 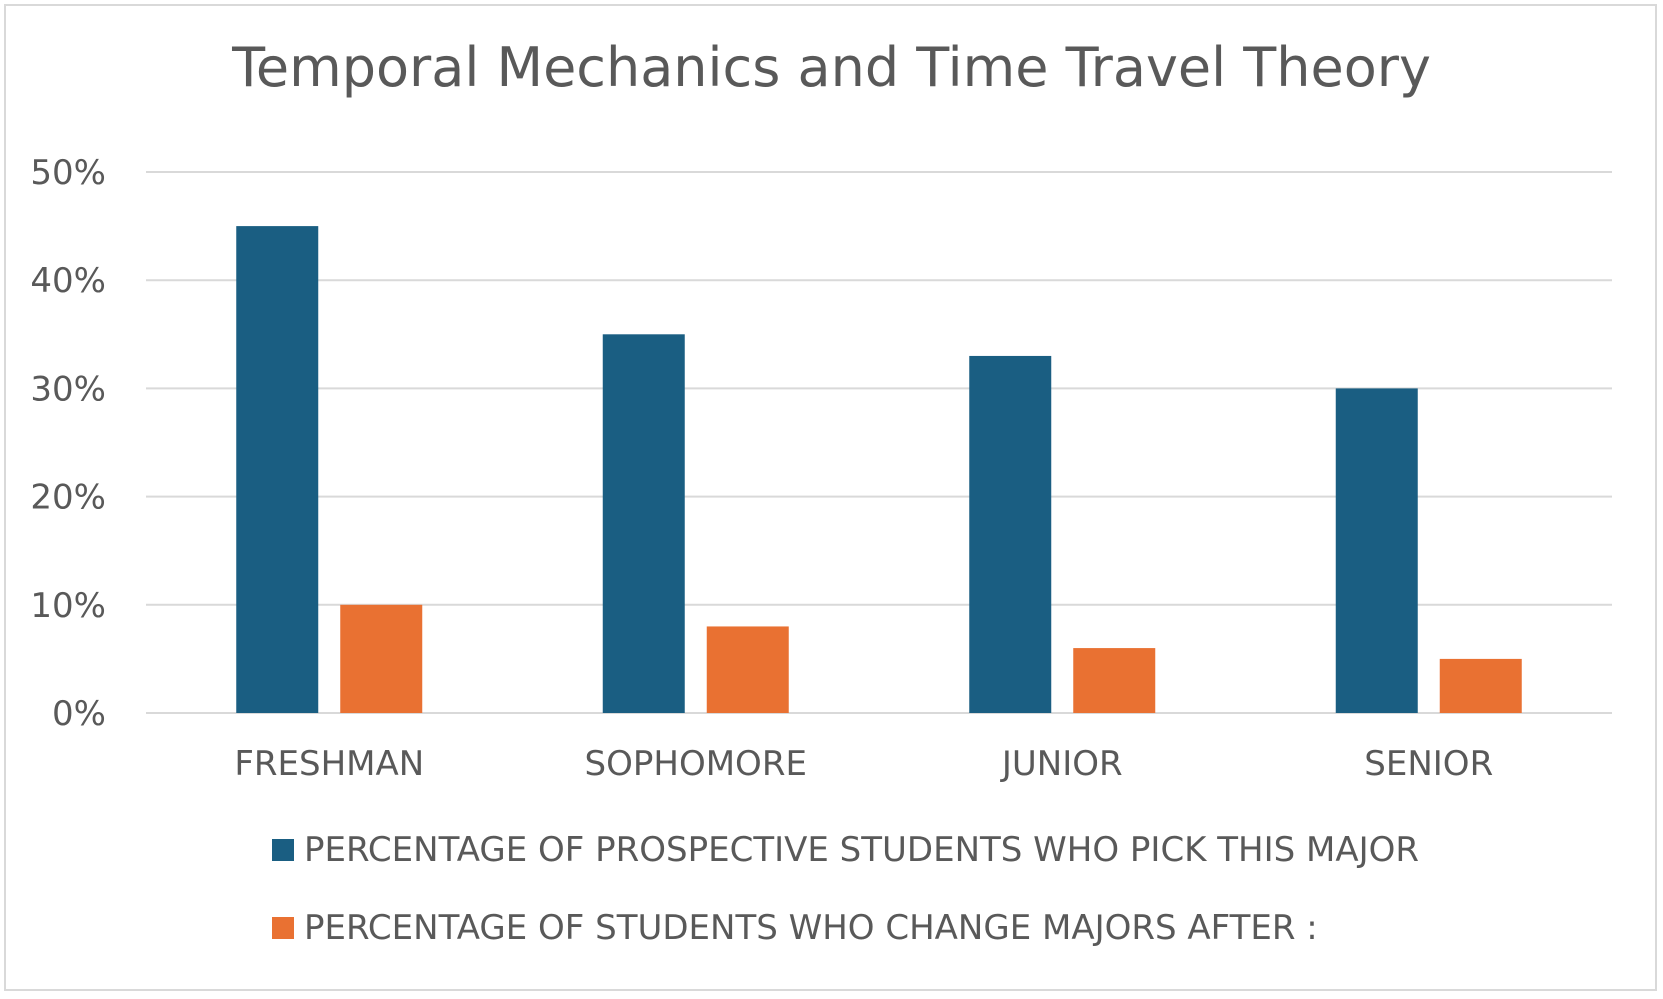 I want to click on y-tick-label: 50%, so click(x=68, y=173).